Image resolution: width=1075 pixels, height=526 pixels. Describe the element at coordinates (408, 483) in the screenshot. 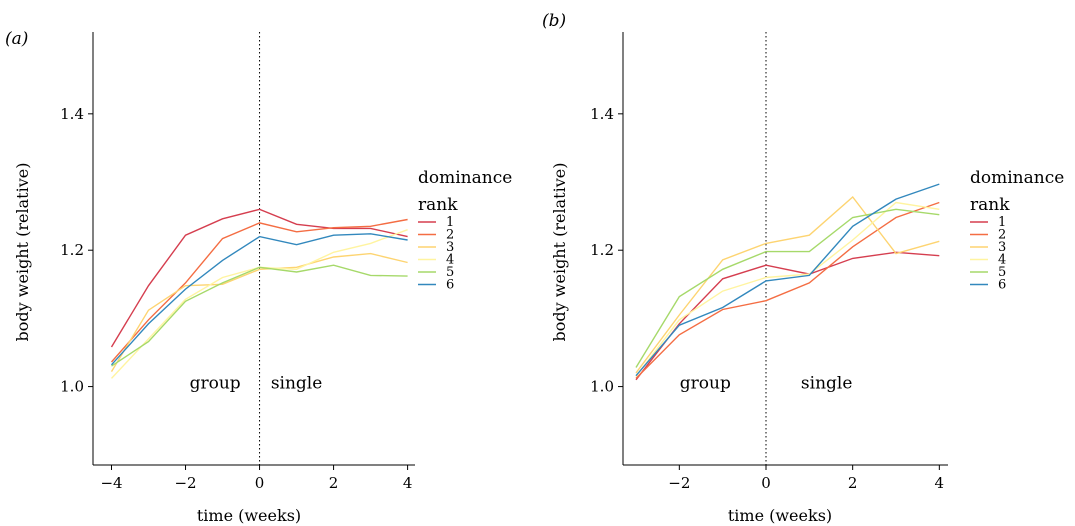

I see `panel-a-x-tick-label: 4` at that location.